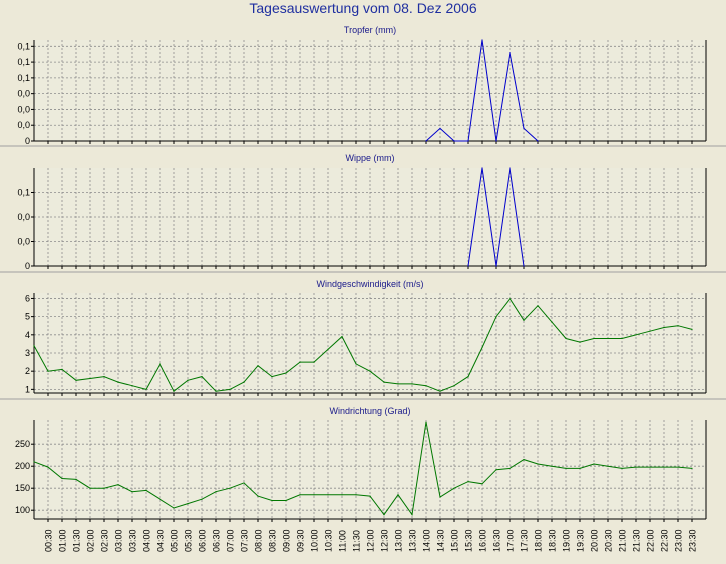  I want to click on x-tick-label: 00:30, so click(49, 540).